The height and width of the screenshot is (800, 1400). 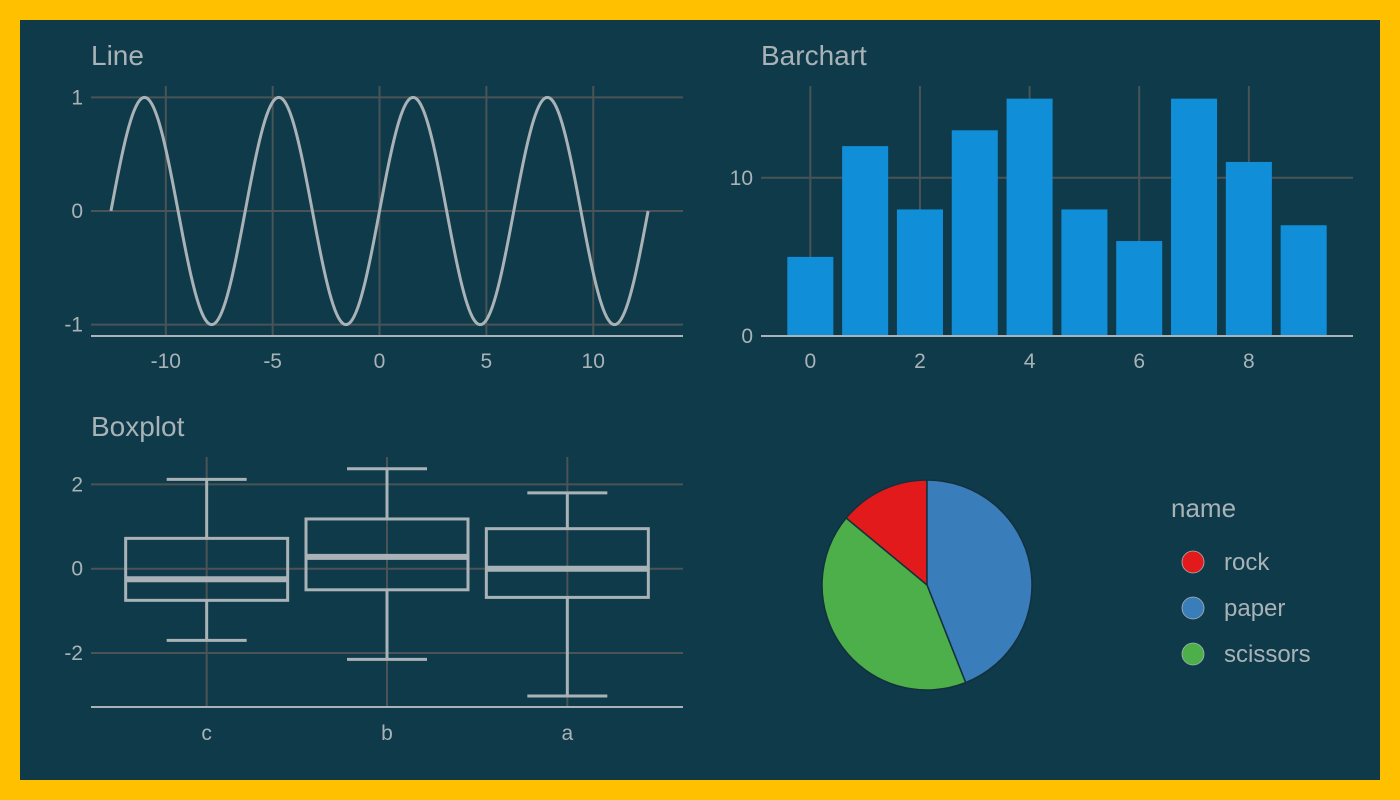 What do you see at coordinates (979, 581) in the screenshot?
I see `pie-slice-paper` at bounding box center [979, 581].